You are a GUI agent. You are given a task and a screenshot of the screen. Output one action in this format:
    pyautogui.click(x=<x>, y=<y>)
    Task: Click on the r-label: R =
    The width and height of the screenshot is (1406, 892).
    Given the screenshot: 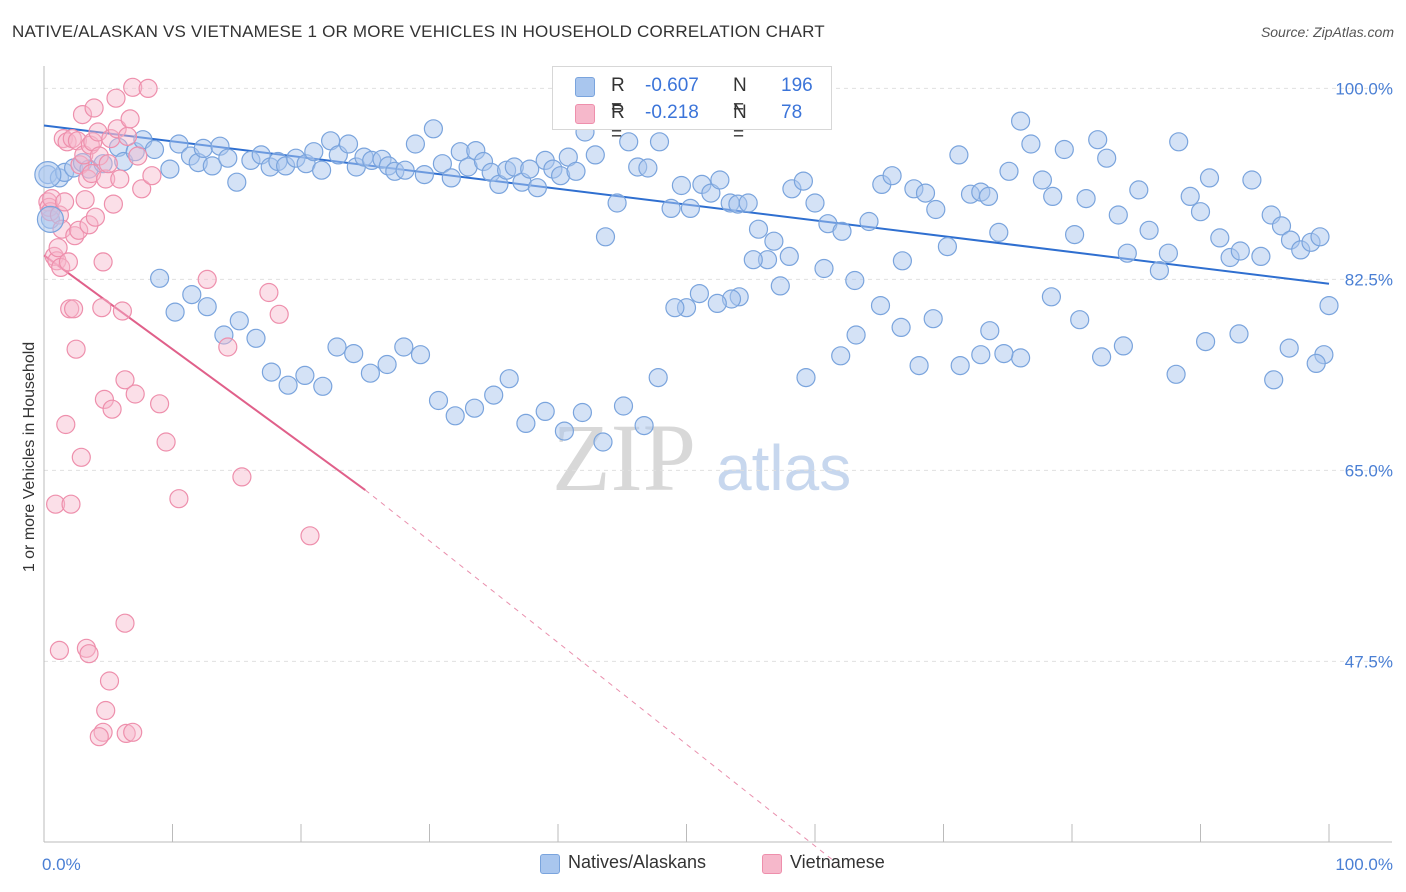 What is the action you would take?
    pyautogui.click(x=618, y=123)
    